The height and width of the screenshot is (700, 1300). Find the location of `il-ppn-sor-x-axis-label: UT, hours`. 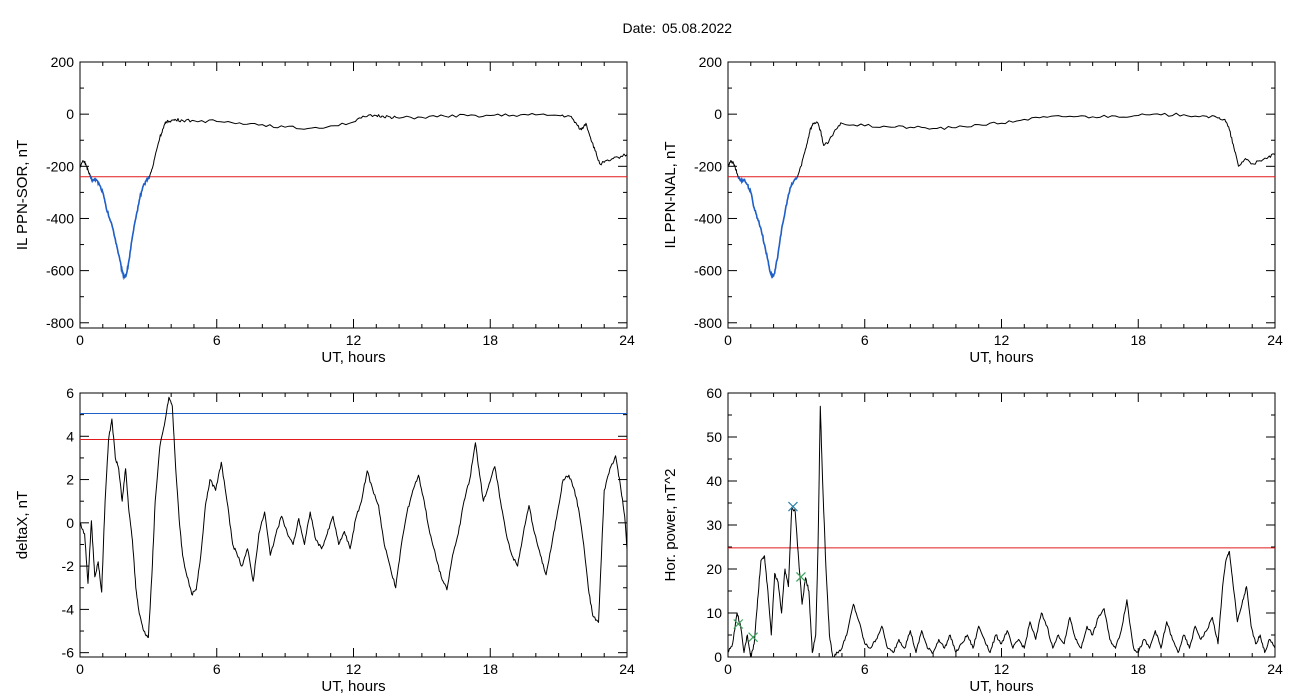

il-ppn-sor-x-axis-label: UT, hours is located at coordinates (353, 357).